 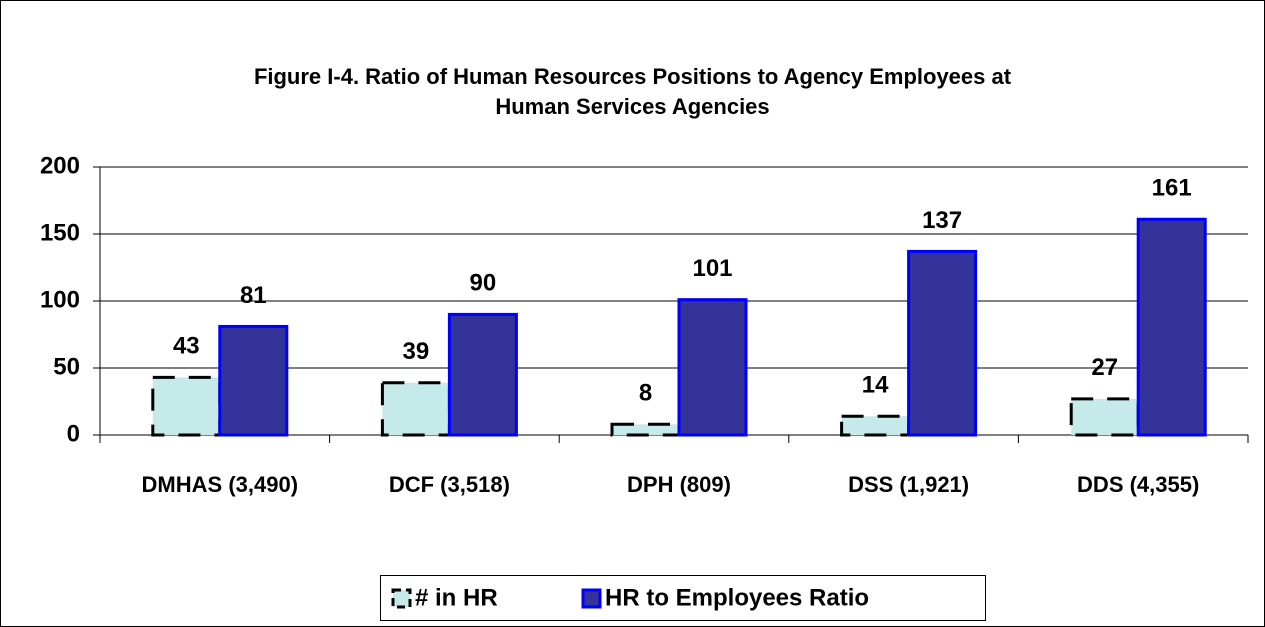 What do you see at coordinates (1104, 367) in the screenshot?
I see `value-label: 27` at bounding box center [1104, 367].